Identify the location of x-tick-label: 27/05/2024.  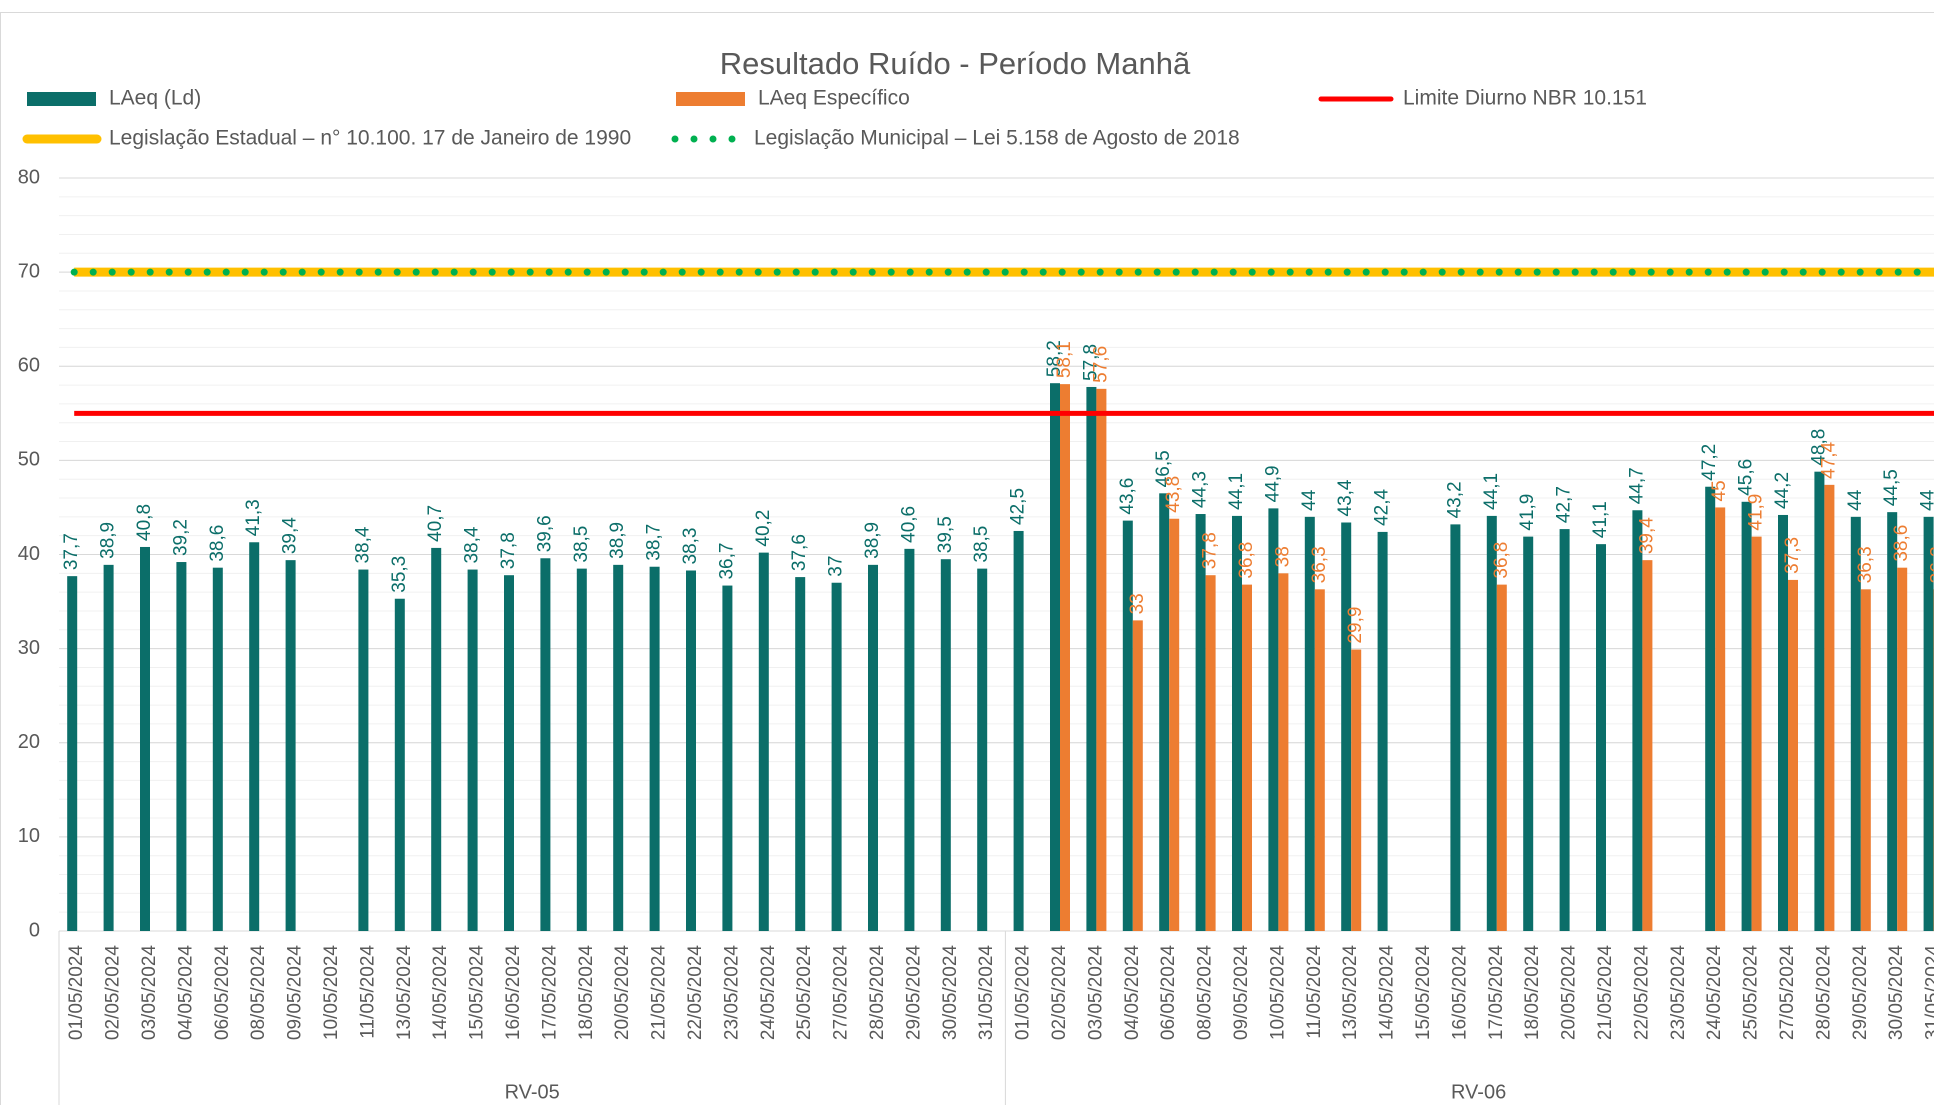
(1787, 993).